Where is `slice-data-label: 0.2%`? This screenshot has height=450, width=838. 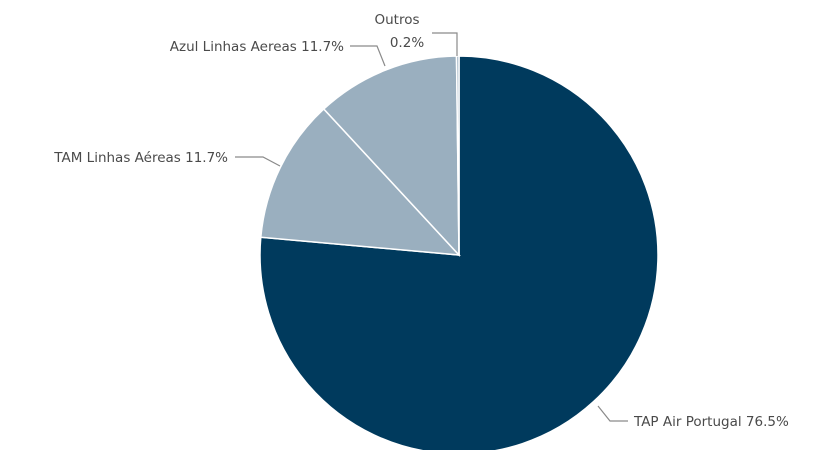
slice-data-label: 0.2% is located at coordinates (407, 43).